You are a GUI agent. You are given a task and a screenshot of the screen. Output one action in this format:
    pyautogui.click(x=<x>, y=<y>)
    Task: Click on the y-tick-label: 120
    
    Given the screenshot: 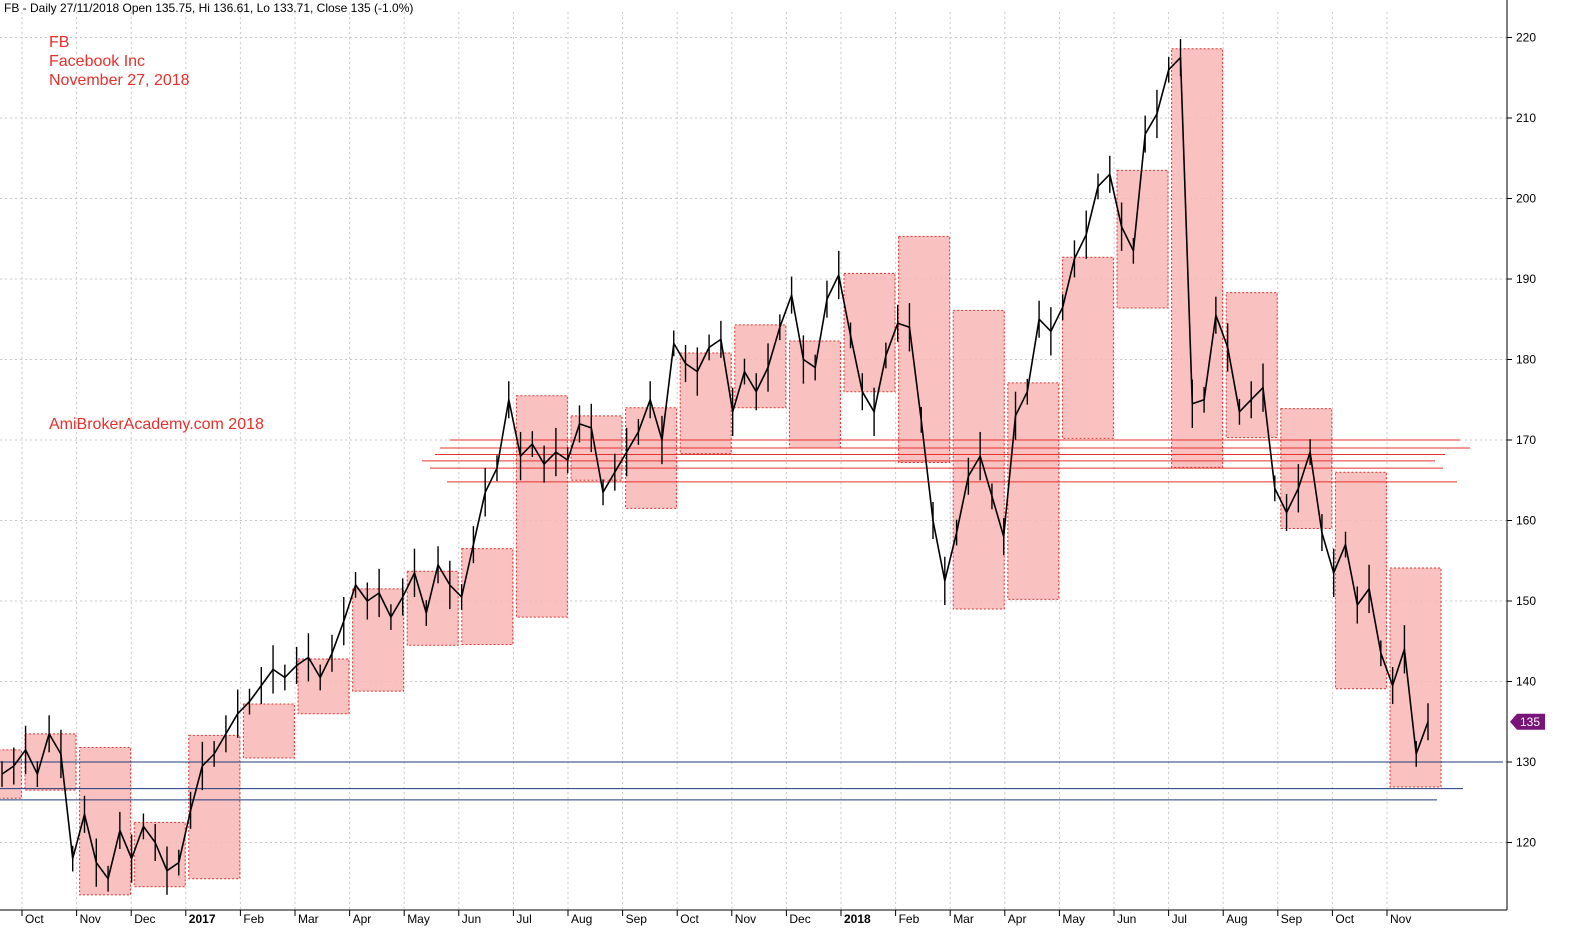 What is the action you would take?
    pyautogui.click(x=1526, y=843)
    